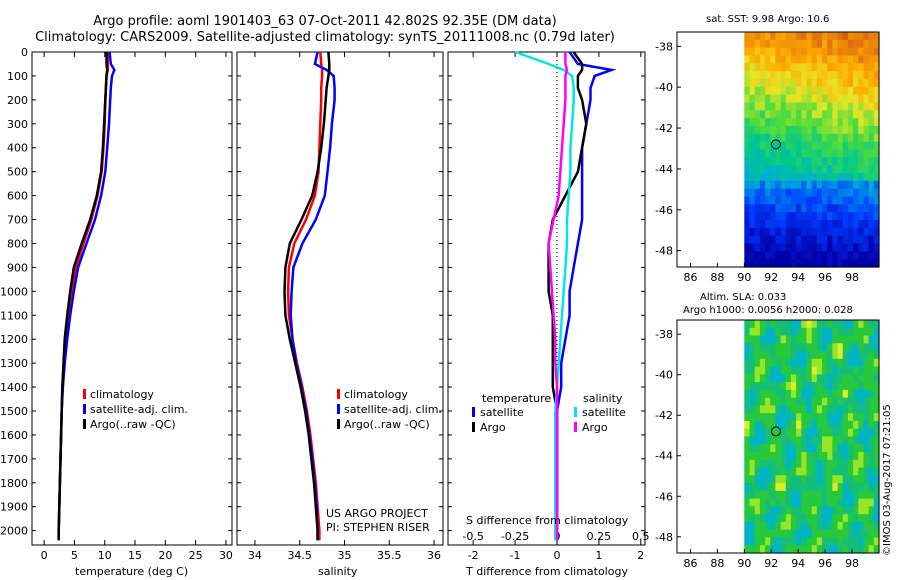 Image resolution: width=900 pixels, height=580 pixels. Describe the element at coordinates (44, 555) in the screenshot. I see `temperature-xtick-label: 0` at that location.